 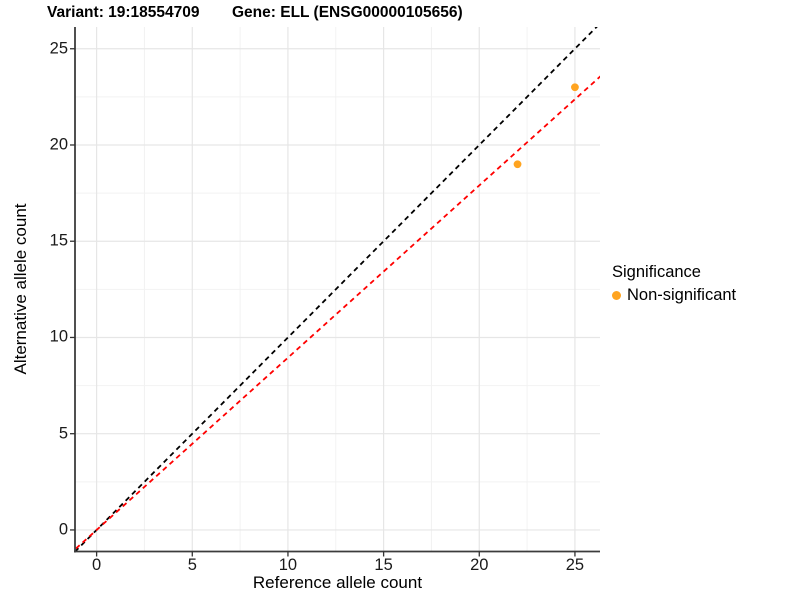 What do you see at coordinates (63, 529) in the screenshot?
I see `y-tick-label: 0` at bounding box center [63, 529].